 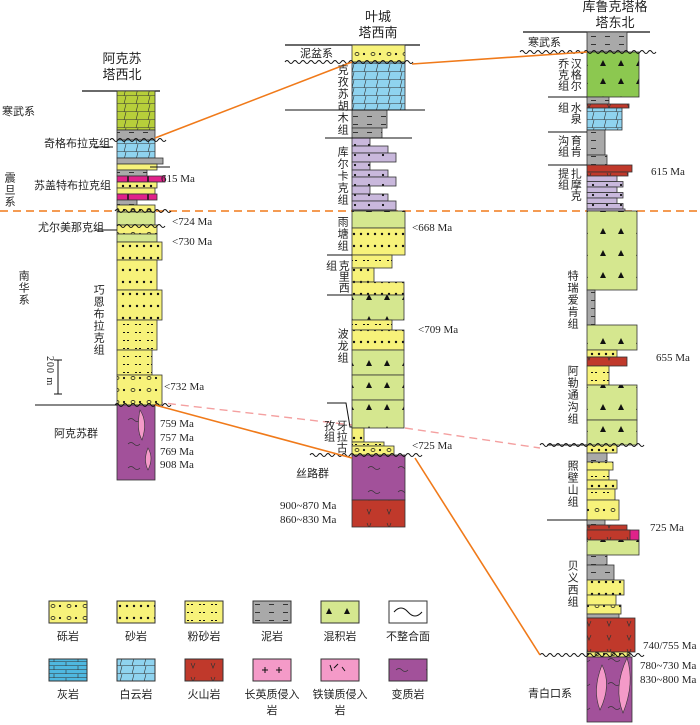 I want to click on age-label: <724 Ma, so click(x=192, y=222).